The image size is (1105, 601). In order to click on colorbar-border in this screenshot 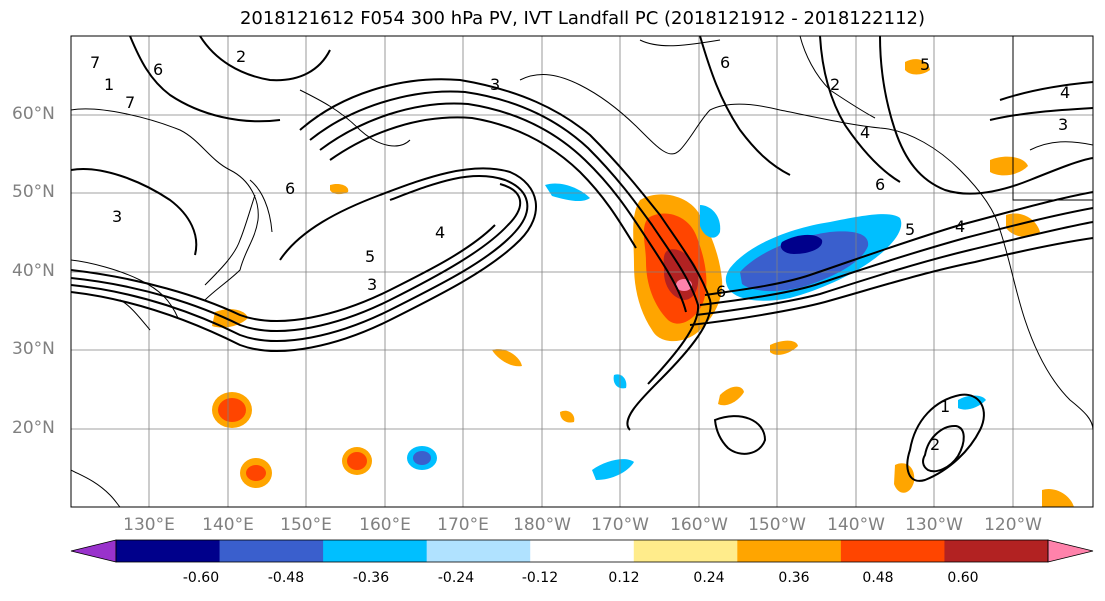, I will do `click(582, 551)`.